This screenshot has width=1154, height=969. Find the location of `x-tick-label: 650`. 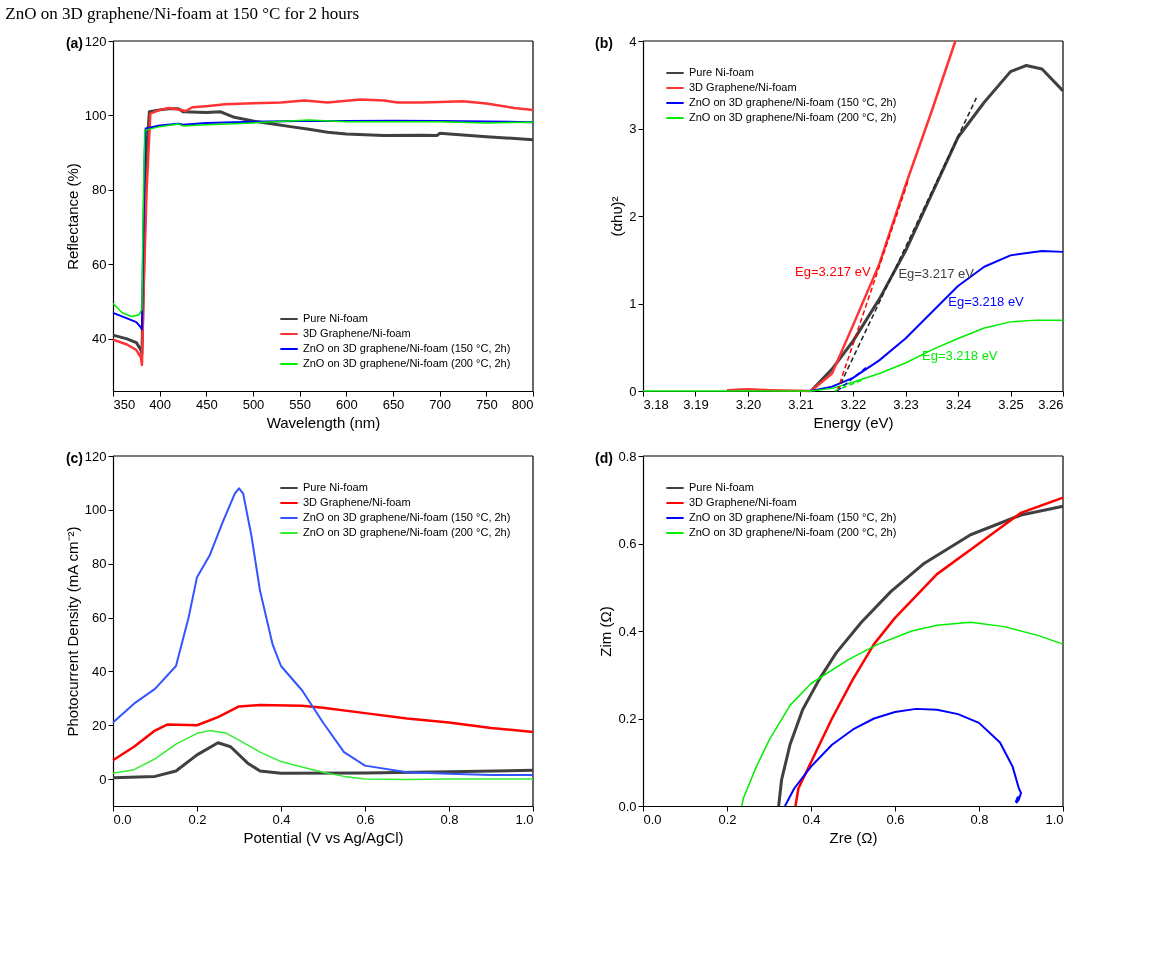

x-tick-label: 650 is located at coordinates (393, 404).